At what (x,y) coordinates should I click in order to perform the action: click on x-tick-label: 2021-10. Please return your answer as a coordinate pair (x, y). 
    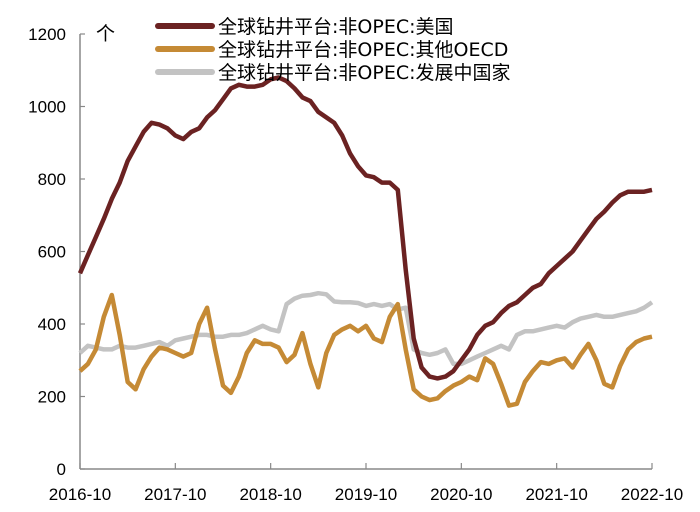
    Looking at the image, I should click on (556, 494).